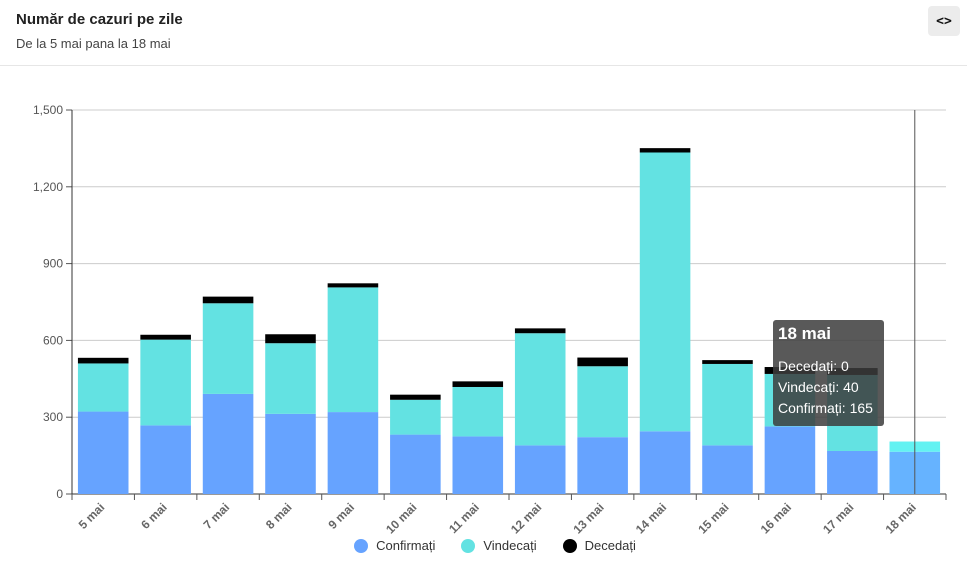  Describe the element at coordinates (776, 518) in the screenshot. I see `x-tick-label: 16 mai` at that location.